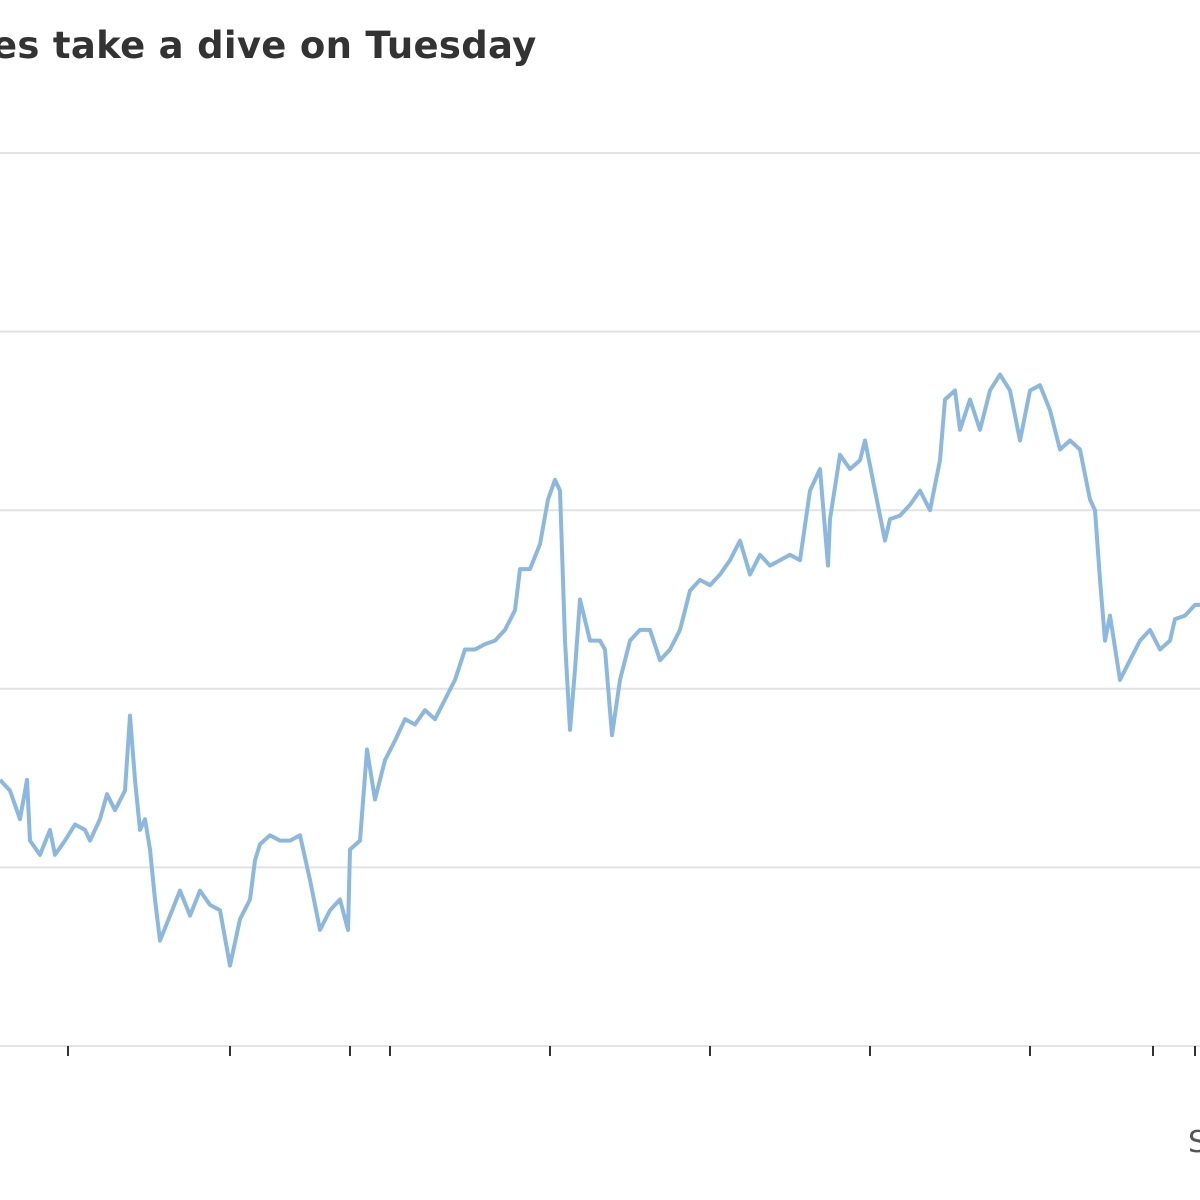 This screenshot has width=1200, height=1200. I want to click on chart-title: es take a dive on Tuesday, so click(268, 45).